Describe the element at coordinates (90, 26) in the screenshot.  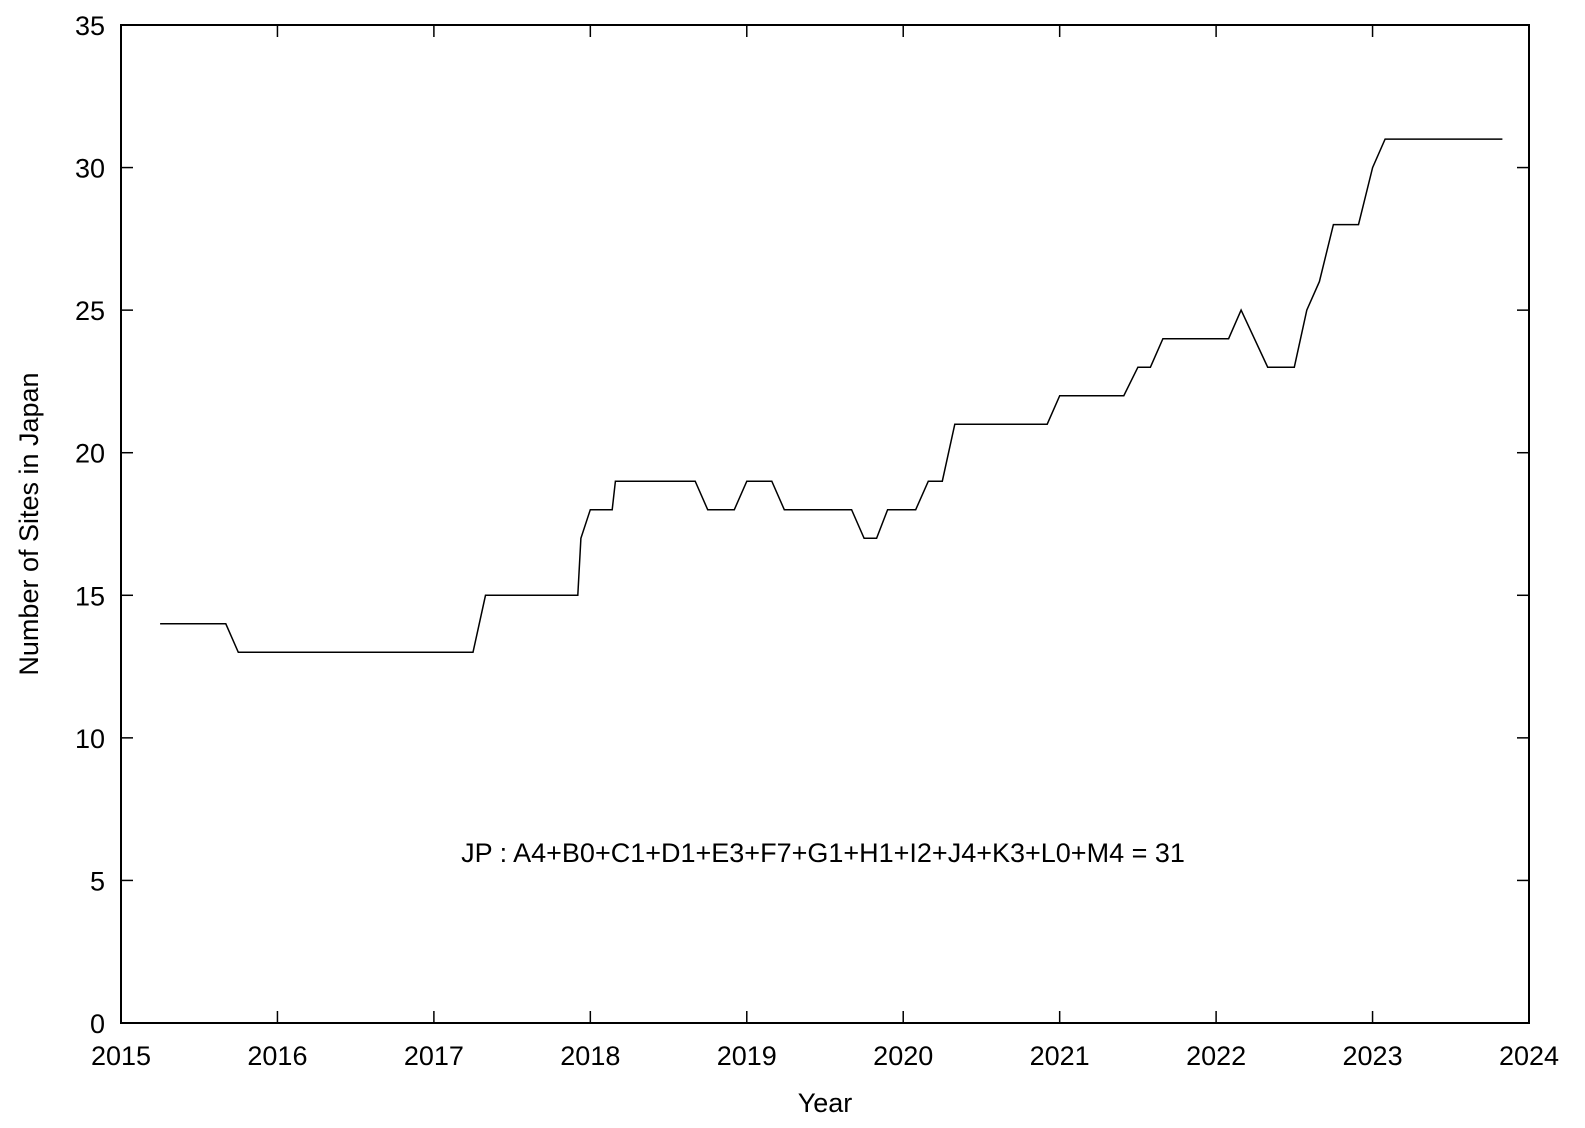
I see `y-tick-label: 35` at that location.